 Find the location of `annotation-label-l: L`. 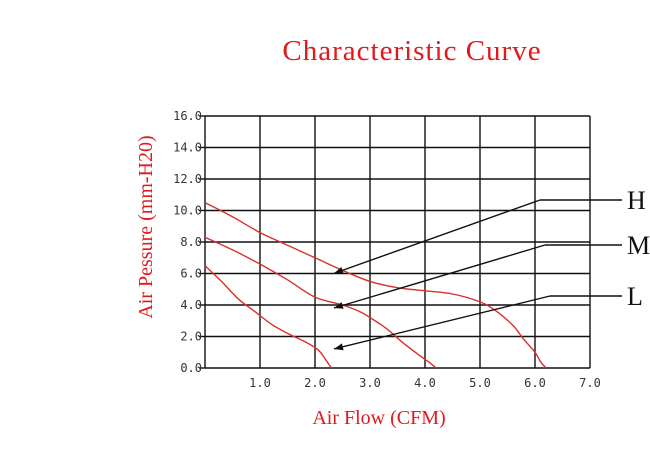

annotation-label-l: L is located at coordinates (635, 296).